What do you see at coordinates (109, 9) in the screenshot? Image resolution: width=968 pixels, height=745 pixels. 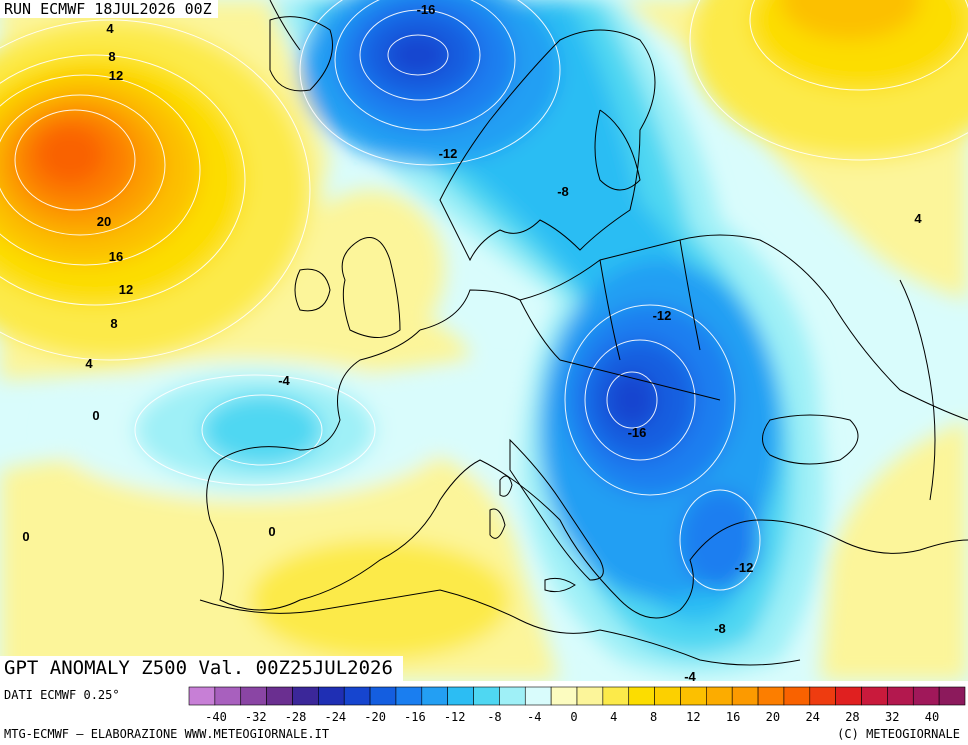 I see `run-label: RUN ECMWF 18JUL2026 00Z` at bounding box center [109, 9].